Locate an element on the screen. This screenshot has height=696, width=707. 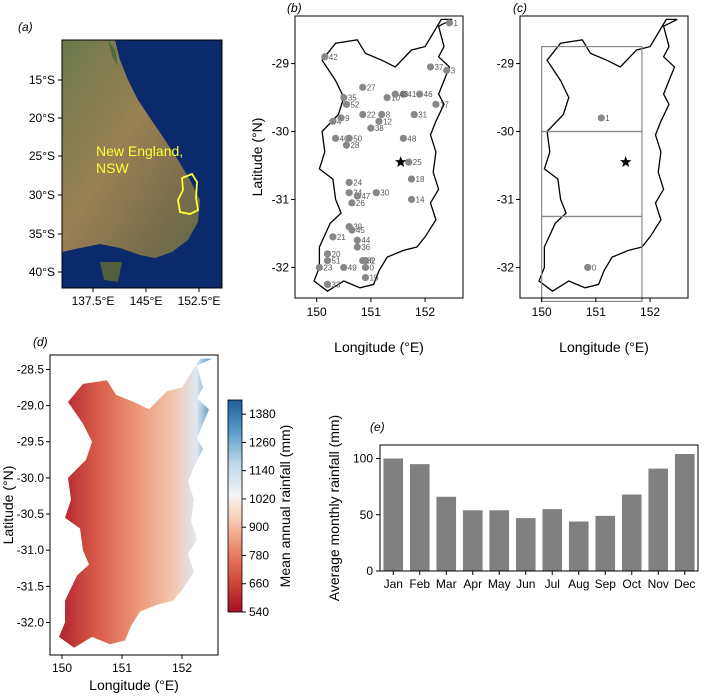
colorbar-tick-label: 1140 is located at coordinates (262, 471).